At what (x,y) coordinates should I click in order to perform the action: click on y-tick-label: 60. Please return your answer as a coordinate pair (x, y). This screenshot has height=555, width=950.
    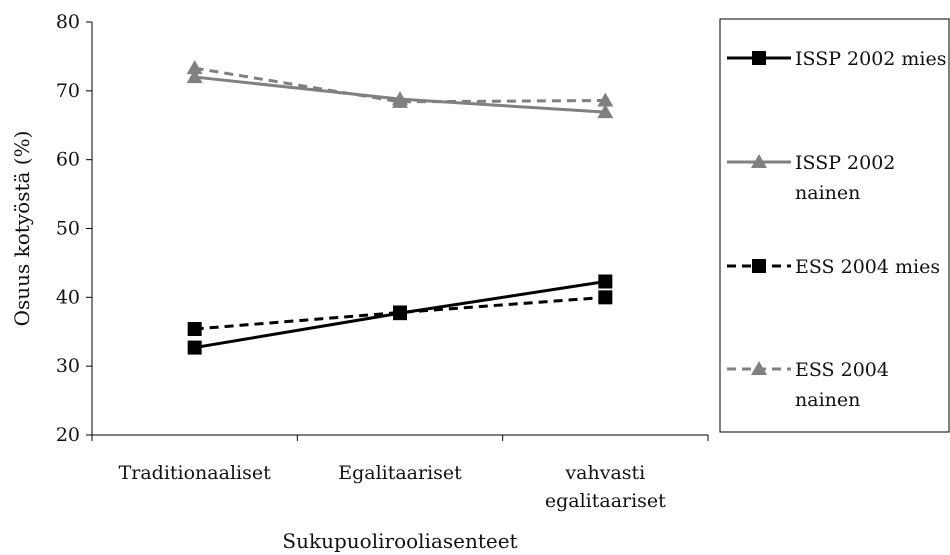
    Looking at the image, I should click on (68, 160).